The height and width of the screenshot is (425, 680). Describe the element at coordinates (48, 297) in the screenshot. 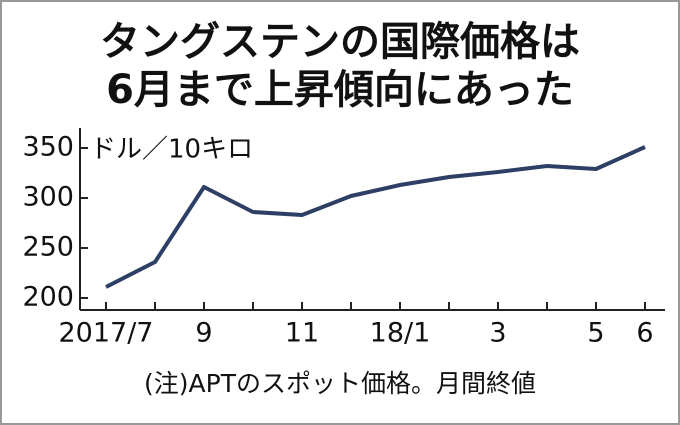

I see `y-tick-label: 200` at that location.